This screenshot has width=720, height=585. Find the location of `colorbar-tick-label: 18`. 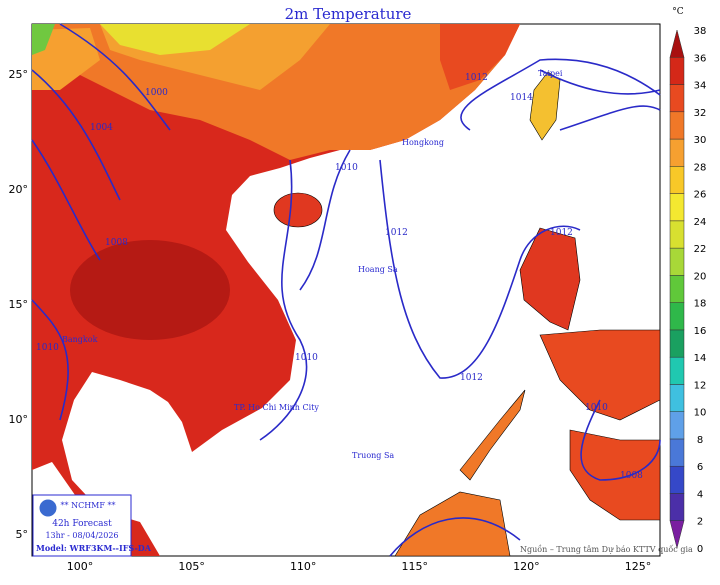

colorbar-tick-label: 18 is located at coordinates (700, 304).